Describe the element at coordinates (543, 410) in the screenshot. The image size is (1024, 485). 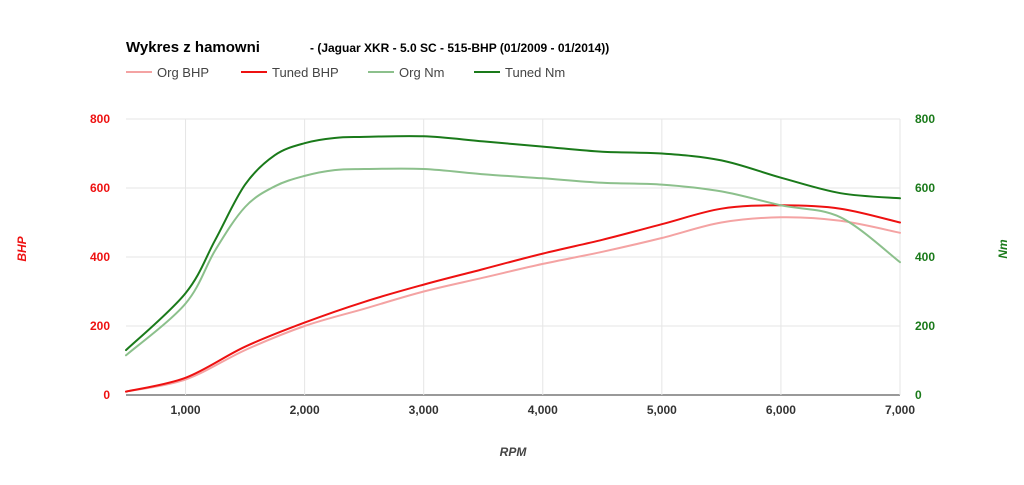
I see `x-tick-label: 4,000` at that location.